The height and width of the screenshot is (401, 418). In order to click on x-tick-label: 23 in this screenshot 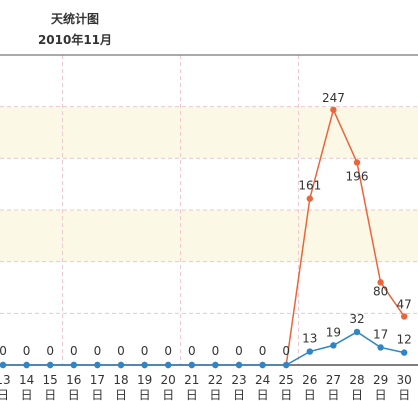, I will do `click(238, 380)`.